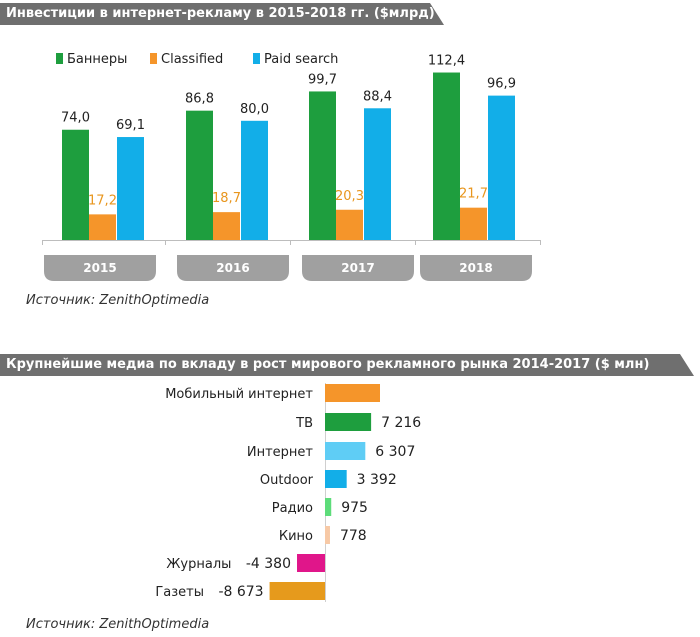  I want to click on year-pill-2017, so click(358, 268).